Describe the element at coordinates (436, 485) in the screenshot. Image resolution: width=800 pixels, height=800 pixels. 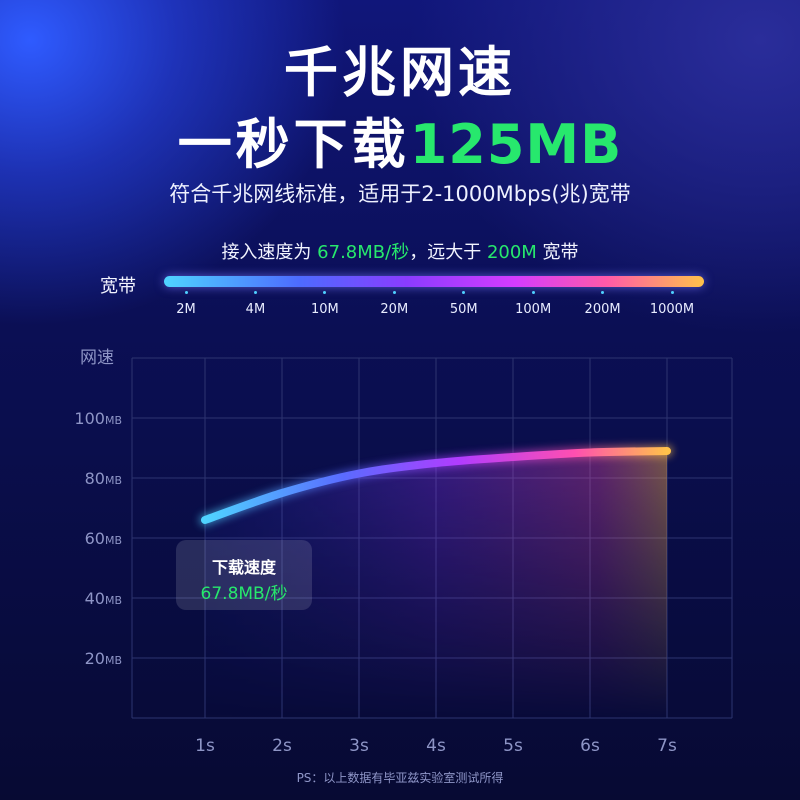
I see `speed-line-series` at that location.